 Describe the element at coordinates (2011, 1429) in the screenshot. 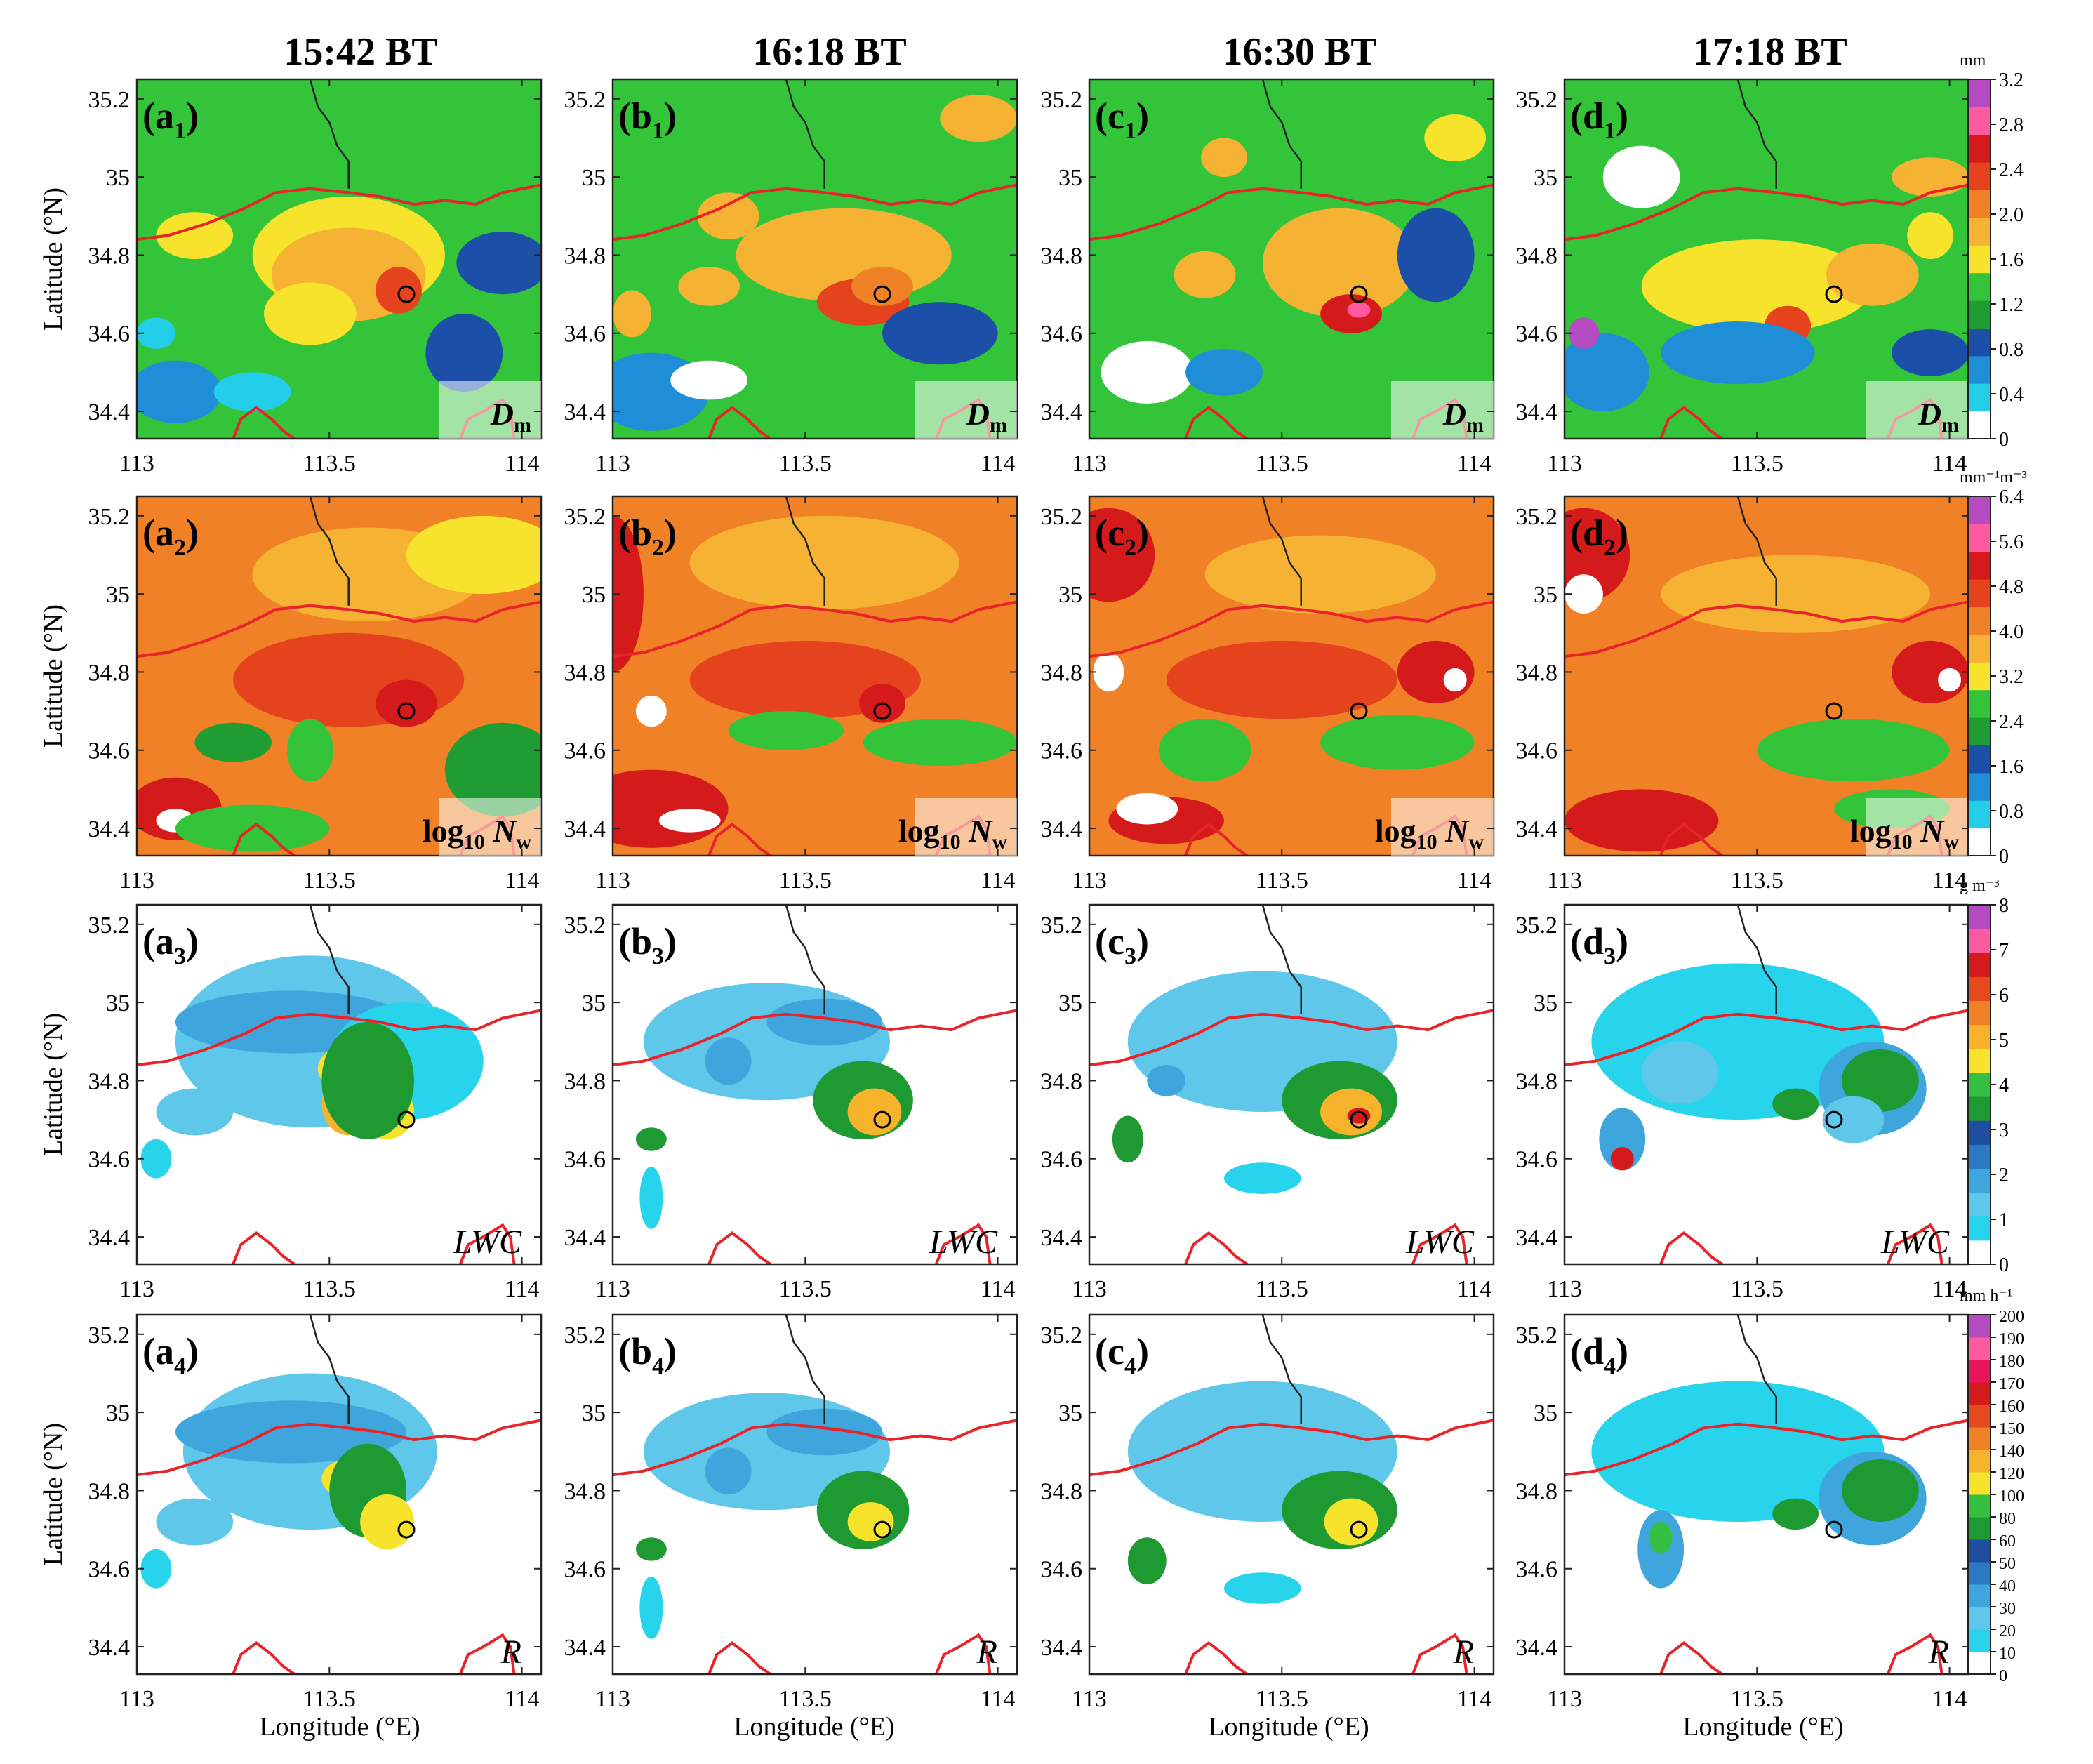

I see `colorbar-tick-label: 150` at that location.